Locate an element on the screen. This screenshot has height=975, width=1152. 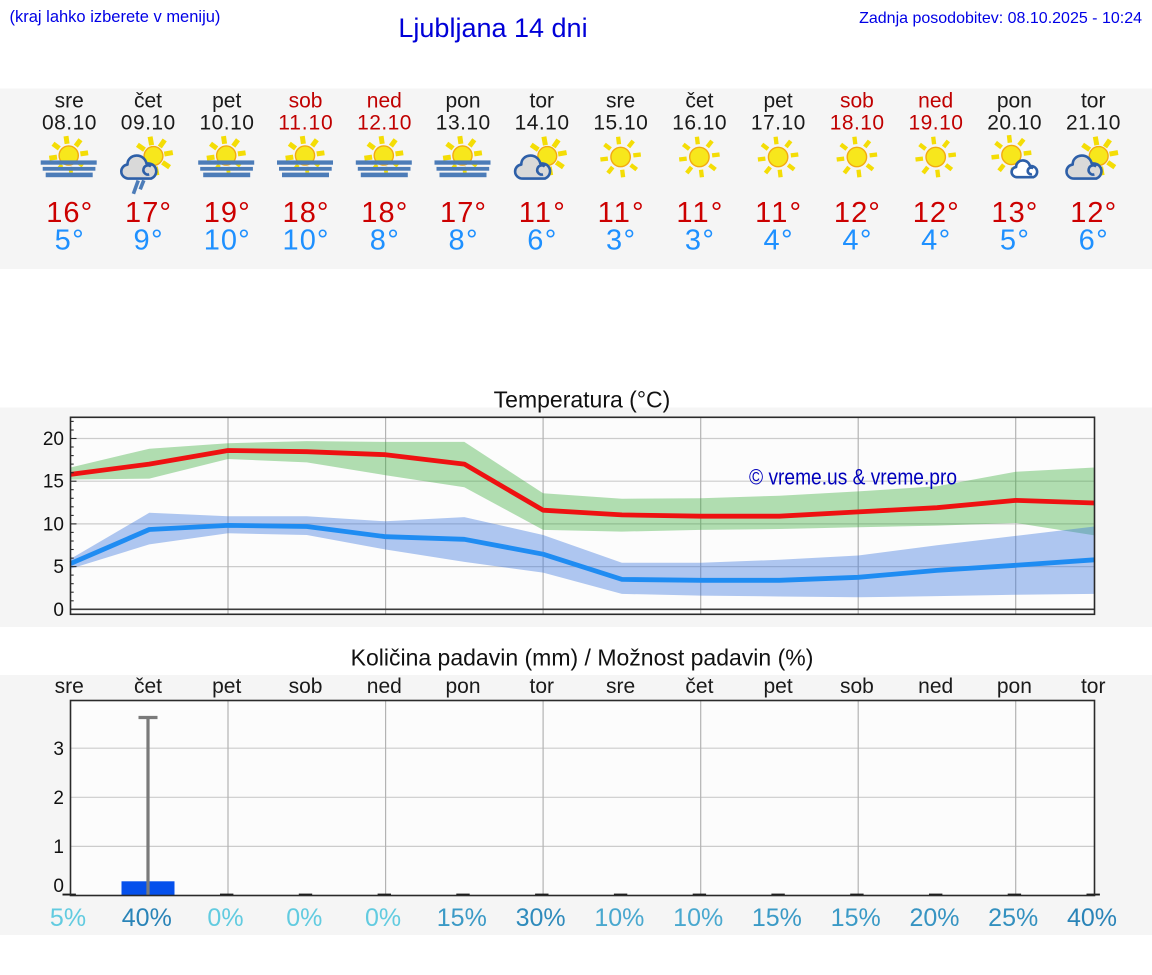
svg-text: 18.10 is located at coordinates (857, 123).